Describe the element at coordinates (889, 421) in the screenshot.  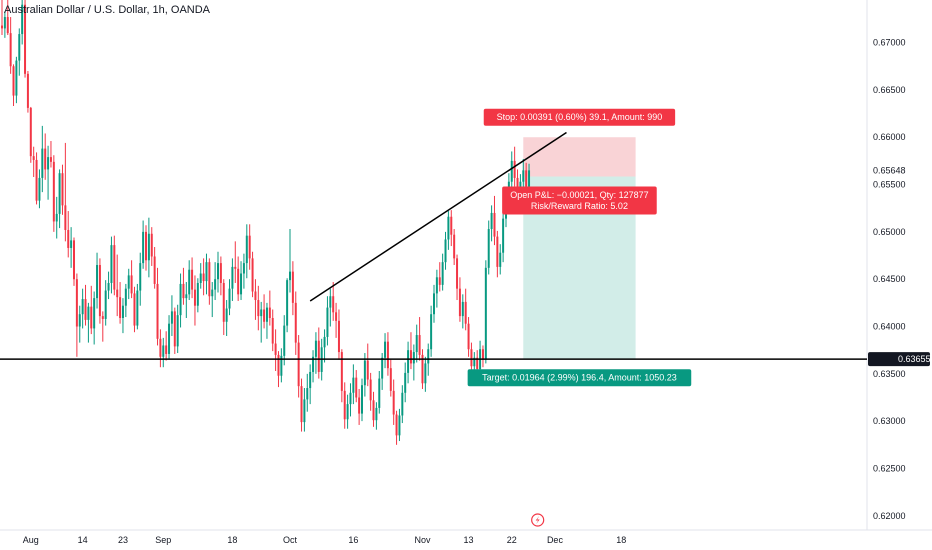
I see `price-tick-label: 0.63000` at that location.